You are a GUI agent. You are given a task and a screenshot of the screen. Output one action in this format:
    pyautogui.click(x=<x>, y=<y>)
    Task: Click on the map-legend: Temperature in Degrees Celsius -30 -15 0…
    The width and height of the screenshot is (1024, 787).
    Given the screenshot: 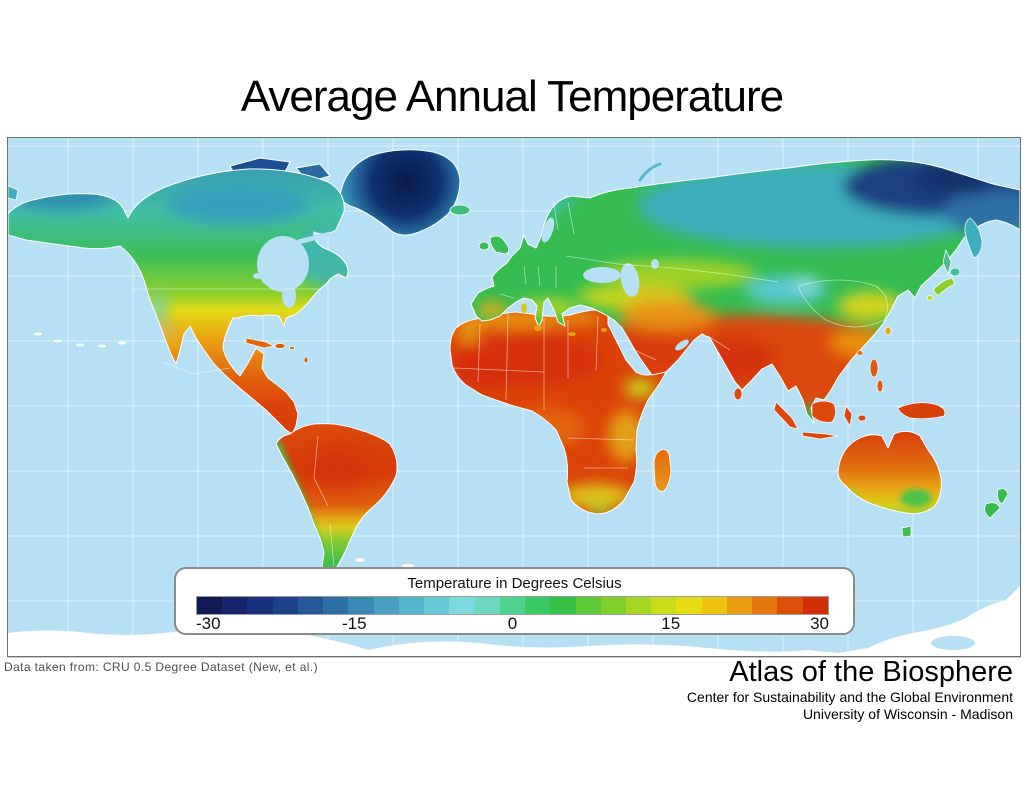 What is the action you would take?
    pyautogui.click(x=514, y=601)
    